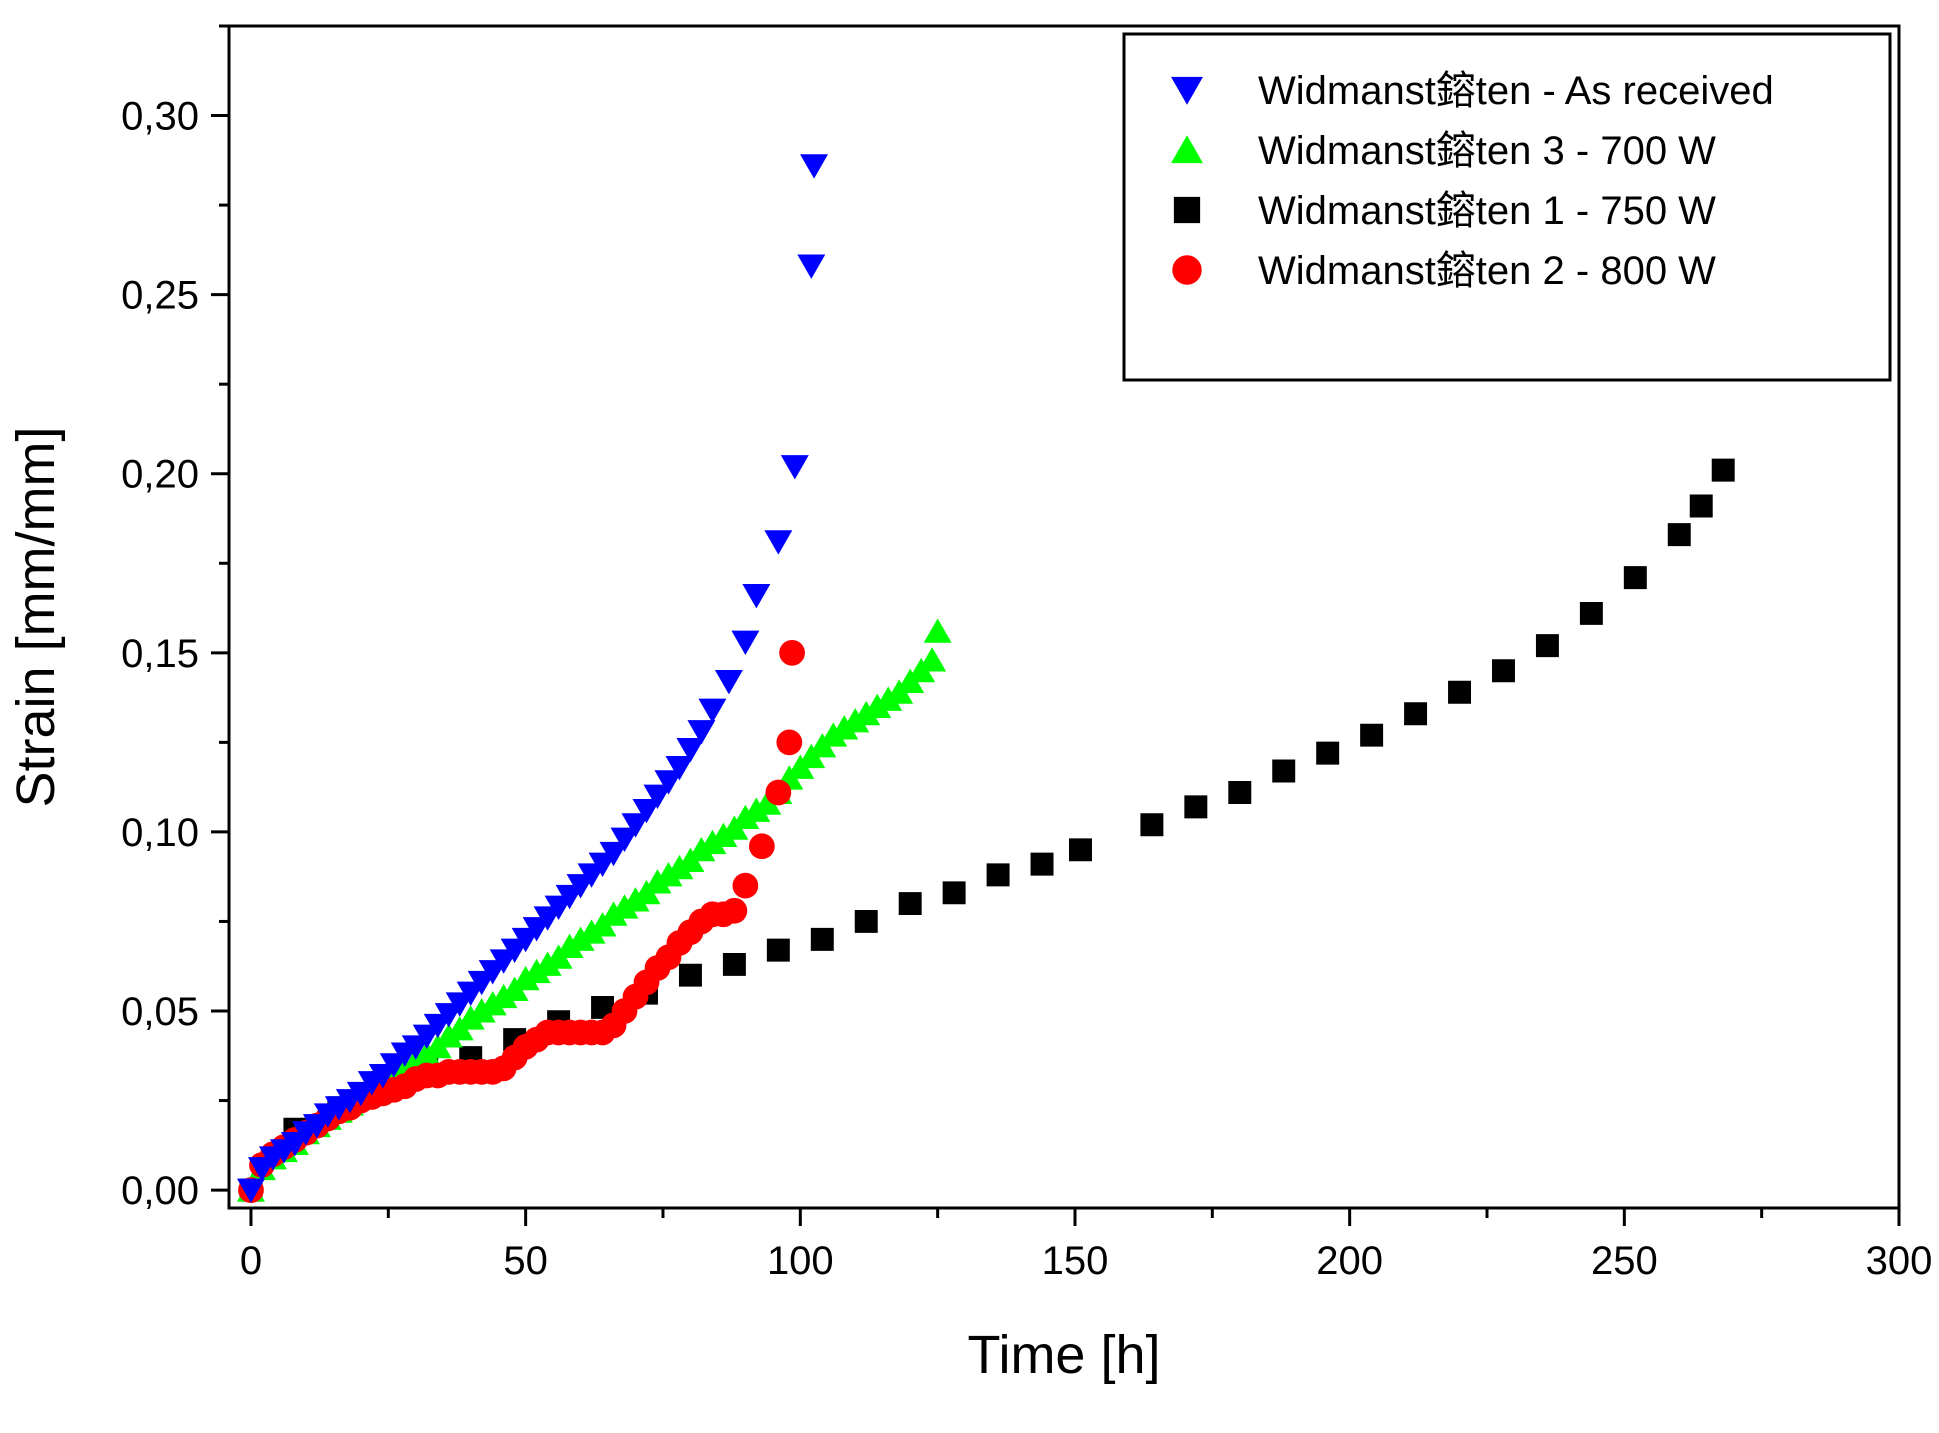 This screenshot has height=1433, width=1939. Describe the element at coordinates (160, 833) in the screenshot. I see `y-tick-label: 0,10` at that location.